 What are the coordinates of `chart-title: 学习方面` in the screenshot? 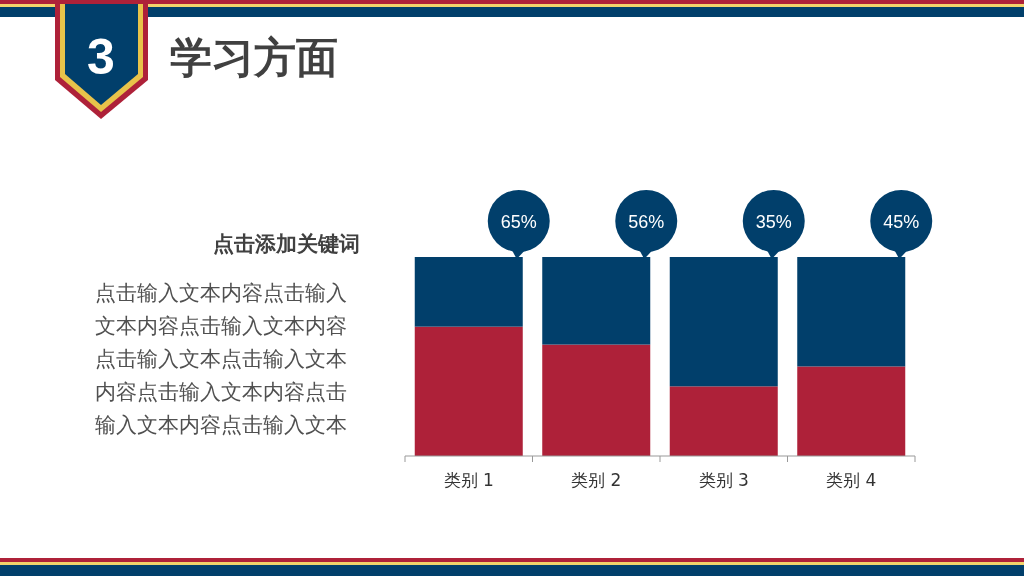 It's located at (254, 58).